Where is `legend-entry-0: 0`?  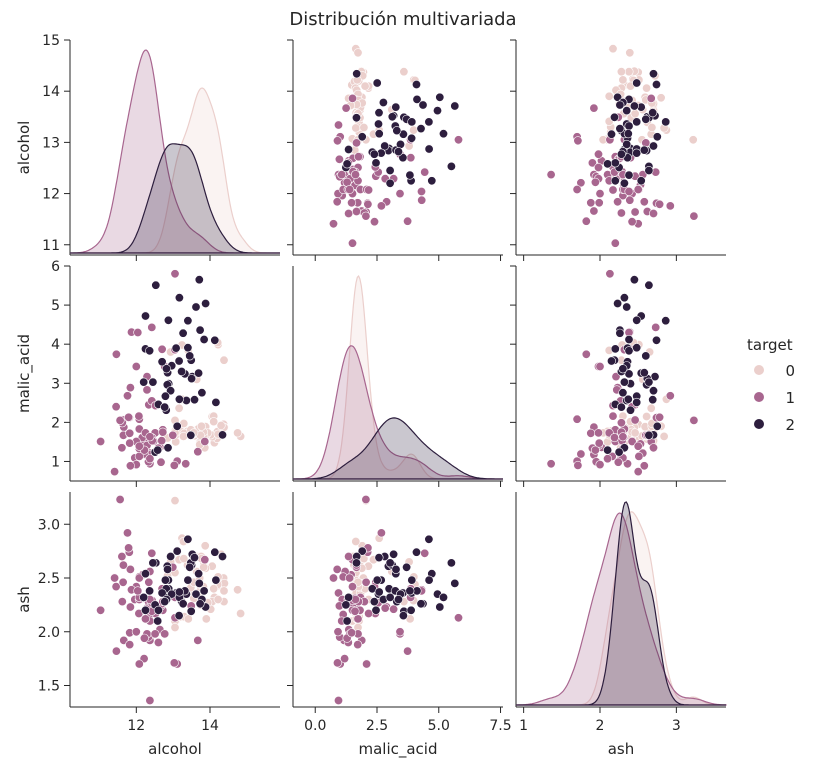 legend-entry-0: 0 is located at coordinates (774, 371).